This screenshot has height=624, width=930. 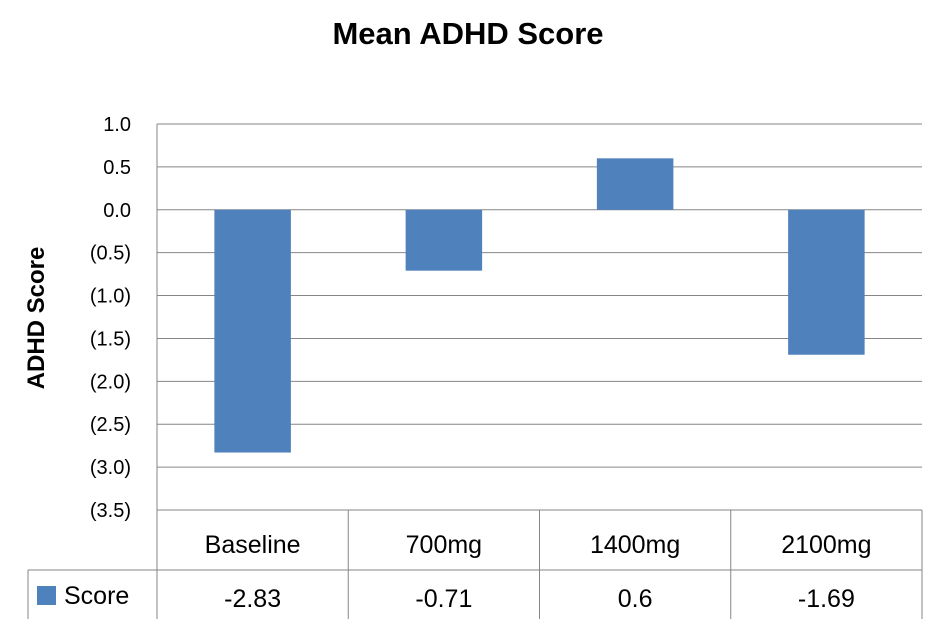 What do you see at coordinates (467, 33) in the screenshot?
I see `chart-title: Mean ADHD Score` at bounding box center [467, 33].